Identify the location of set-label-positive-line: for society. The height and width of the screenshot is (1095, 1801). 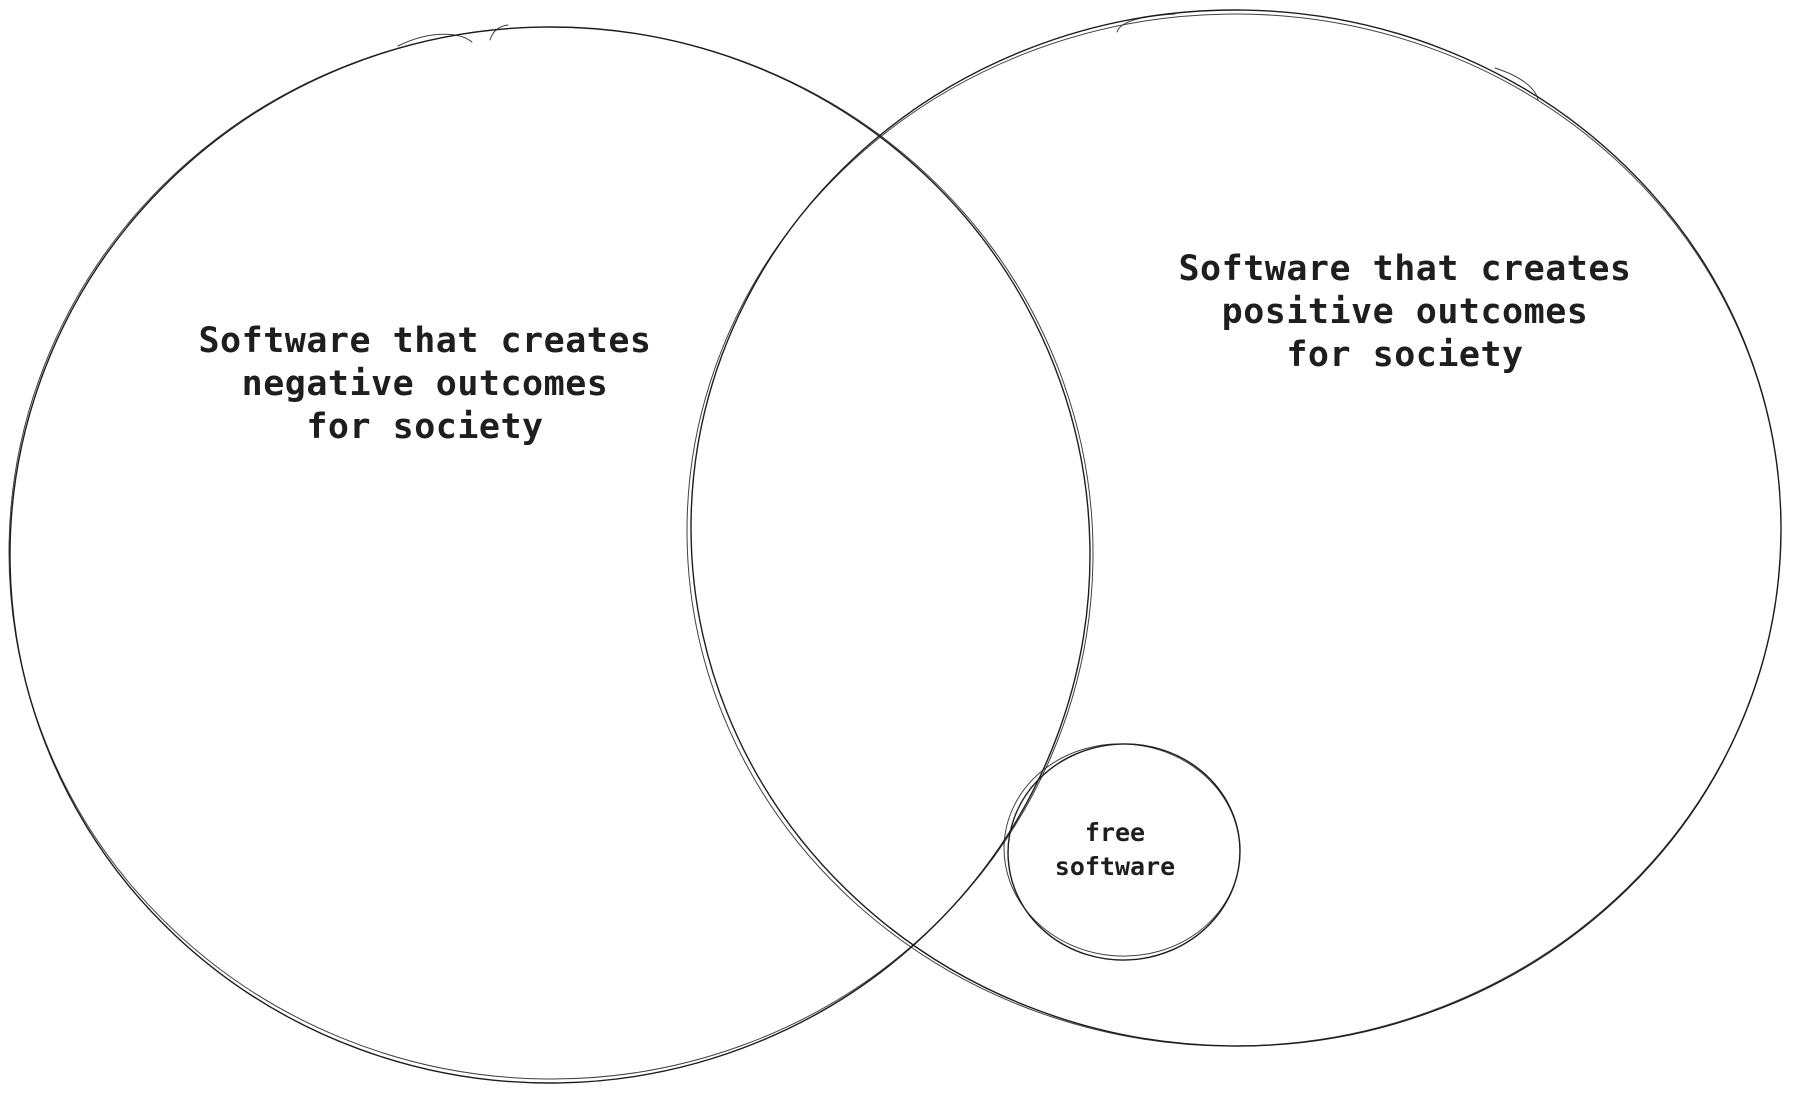
(1405, 355).